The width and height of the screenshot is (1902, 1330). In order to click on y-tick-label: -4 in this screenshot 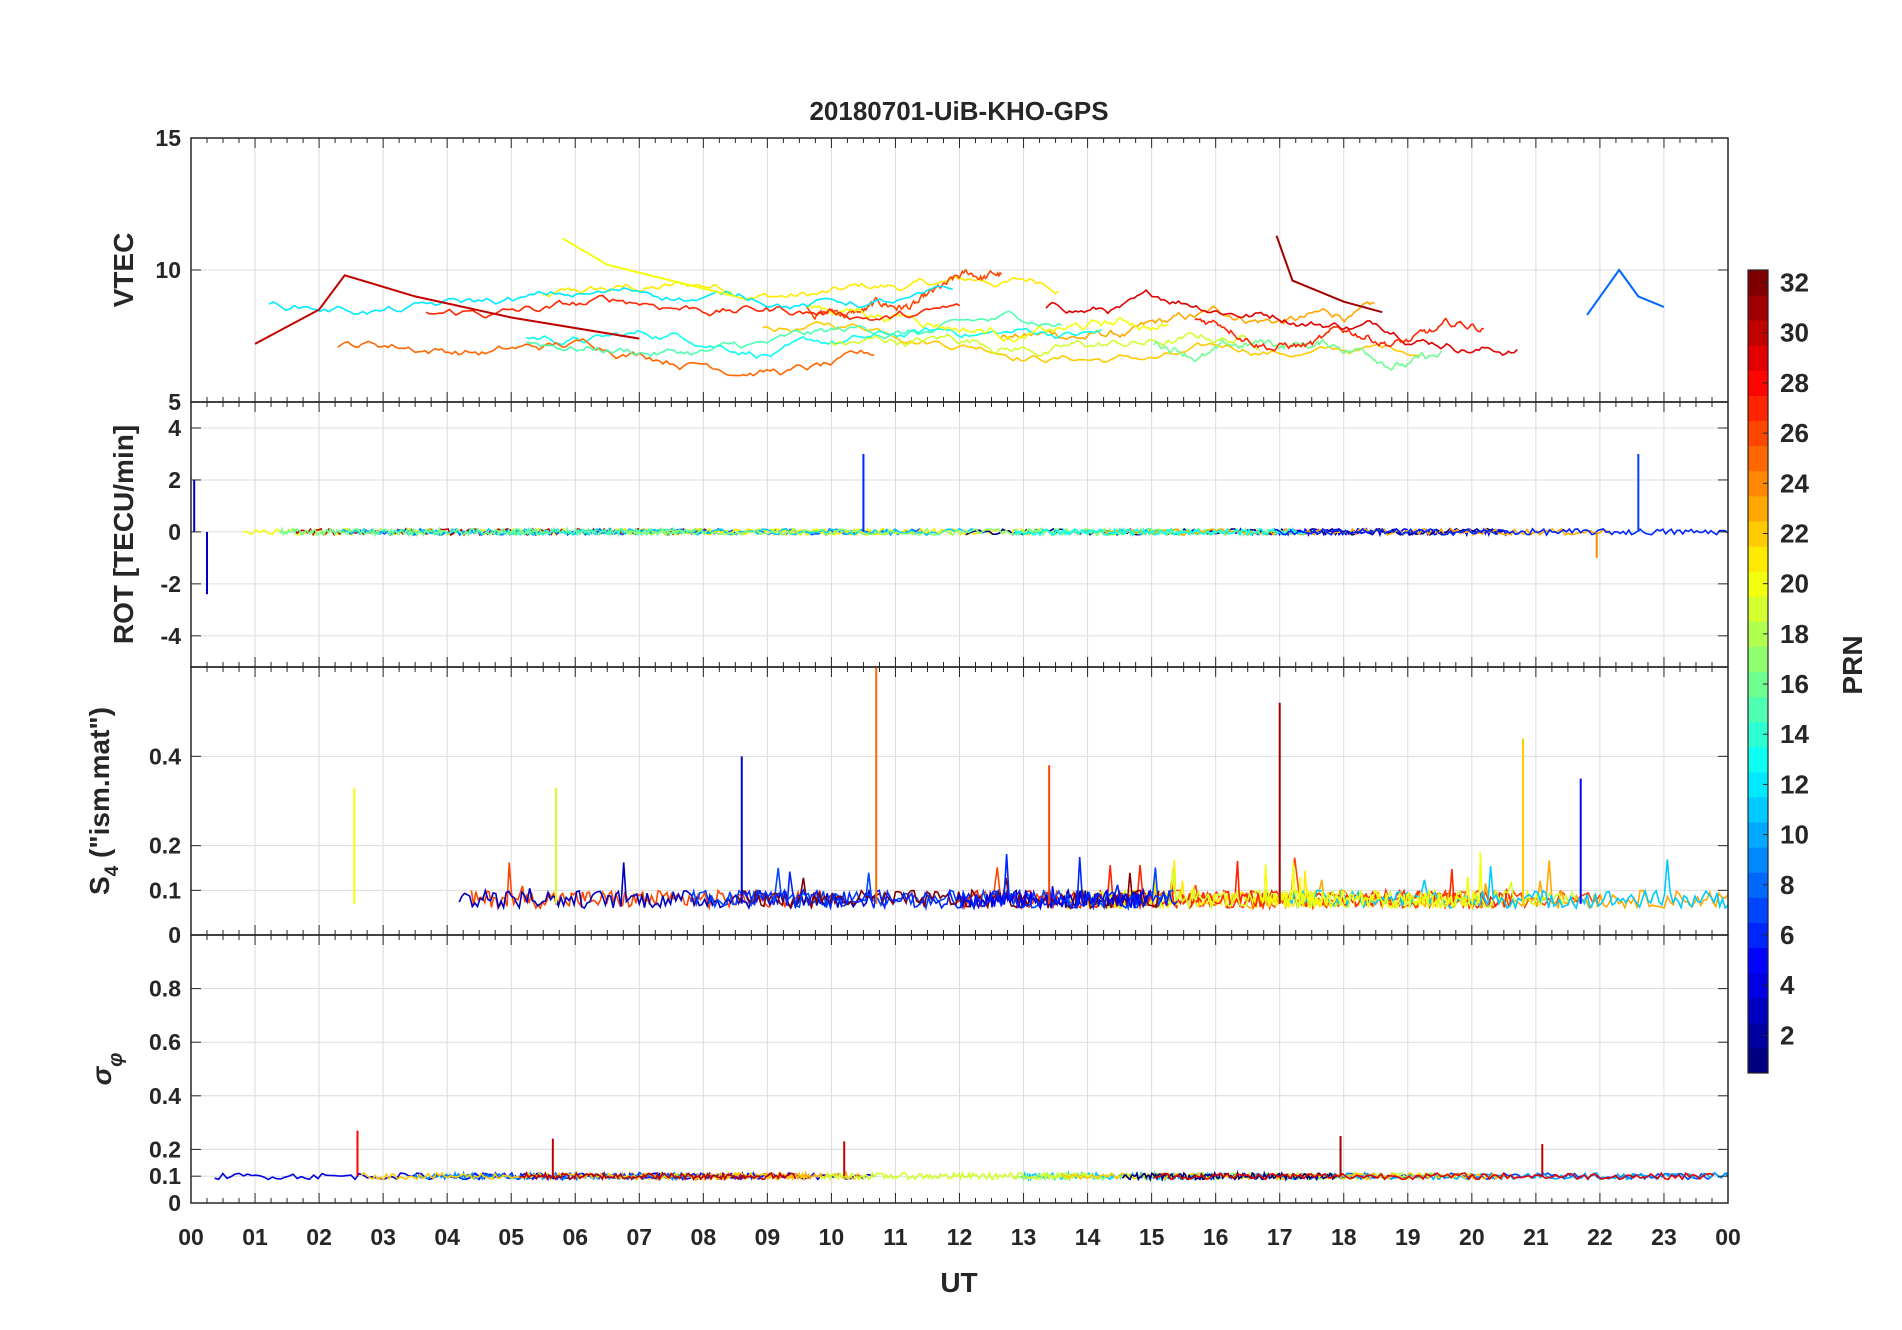, I will do `click(171, 636)`.